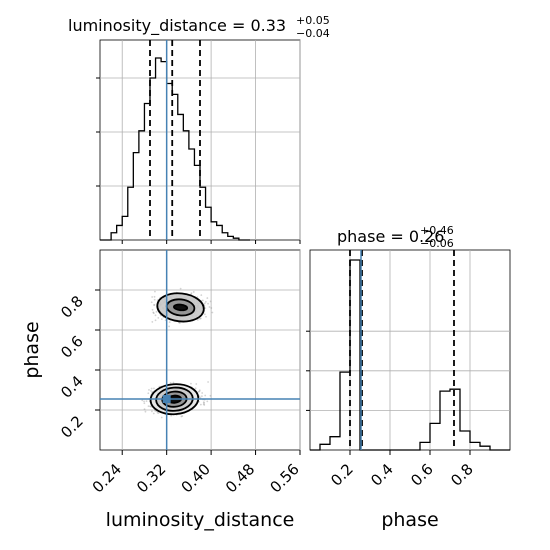  What do you see at coordinates (422, 475) in the screenshot?
I see `x-tick-label: 0.6` at bounding box center [422, 475].